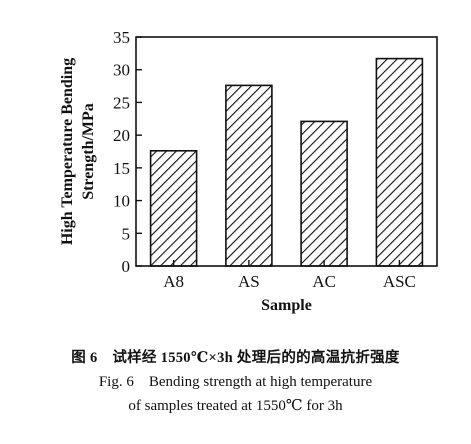  Describe the element at coordinates (121, 37) in the screenshot. I see `y-tick-label: 35` at that location.